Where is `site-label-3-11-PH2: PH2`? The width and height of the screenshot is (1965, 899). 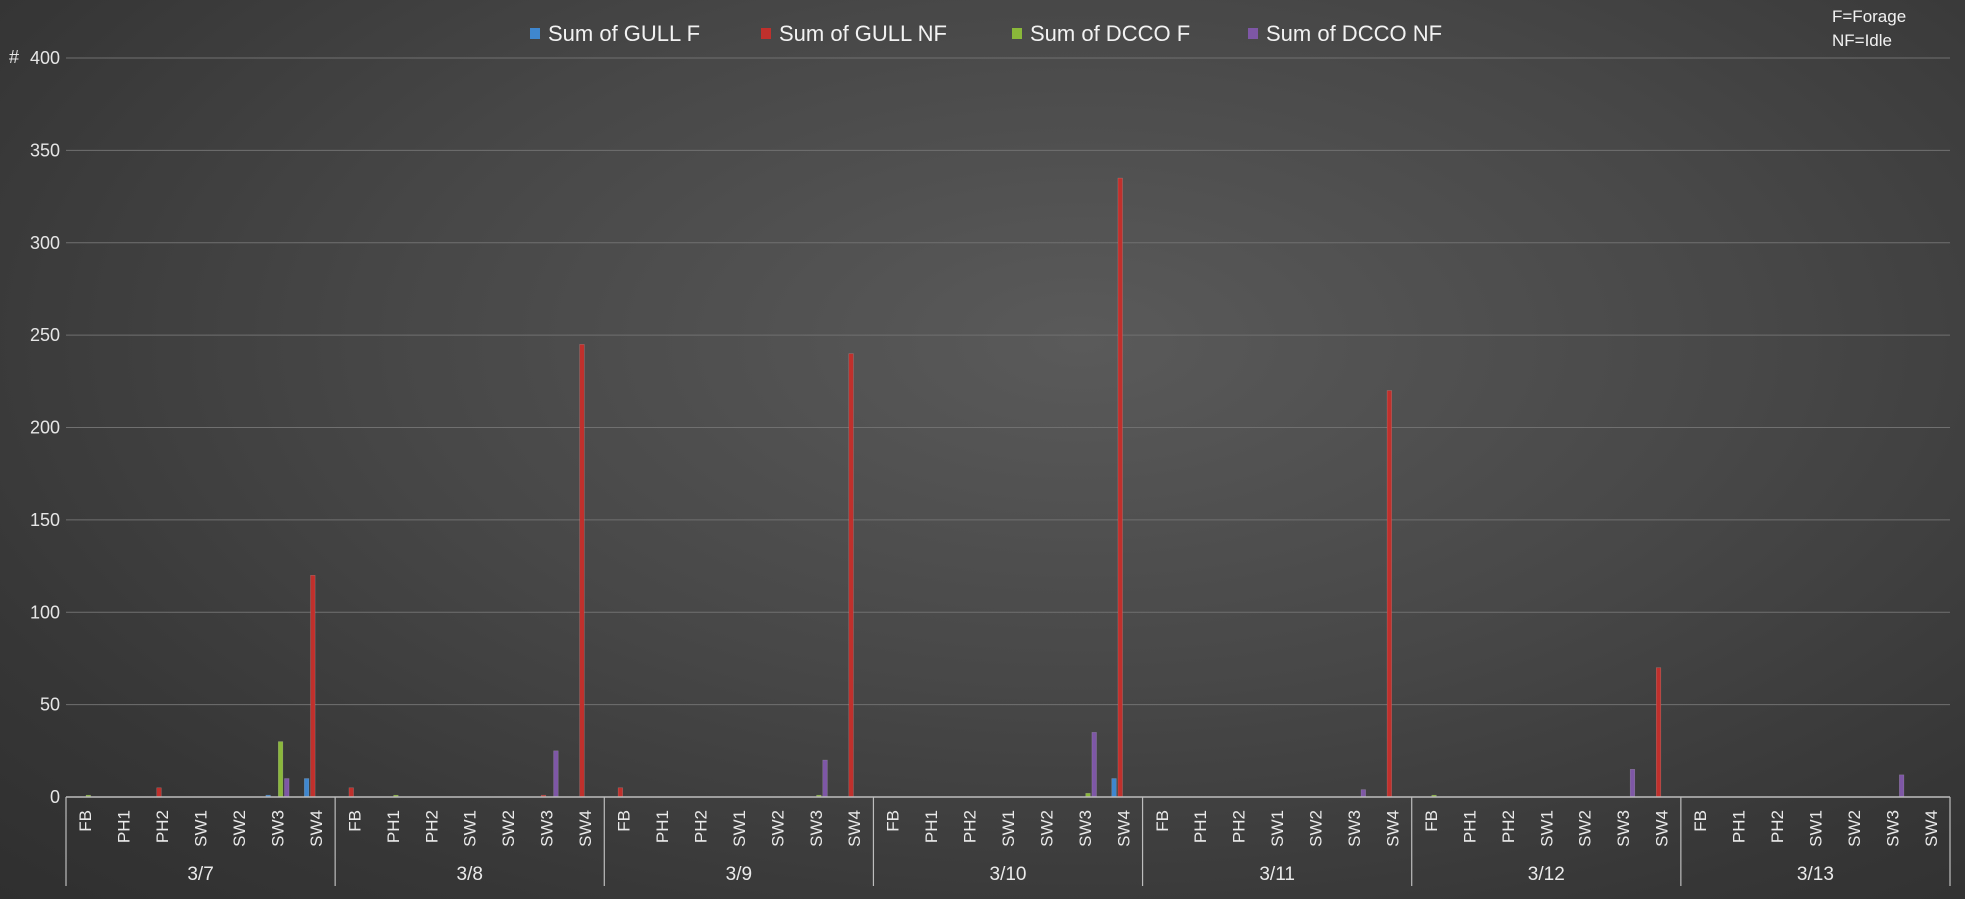 site-label-3-11-PH2: PH2 is located at coordinates (1239, 826).